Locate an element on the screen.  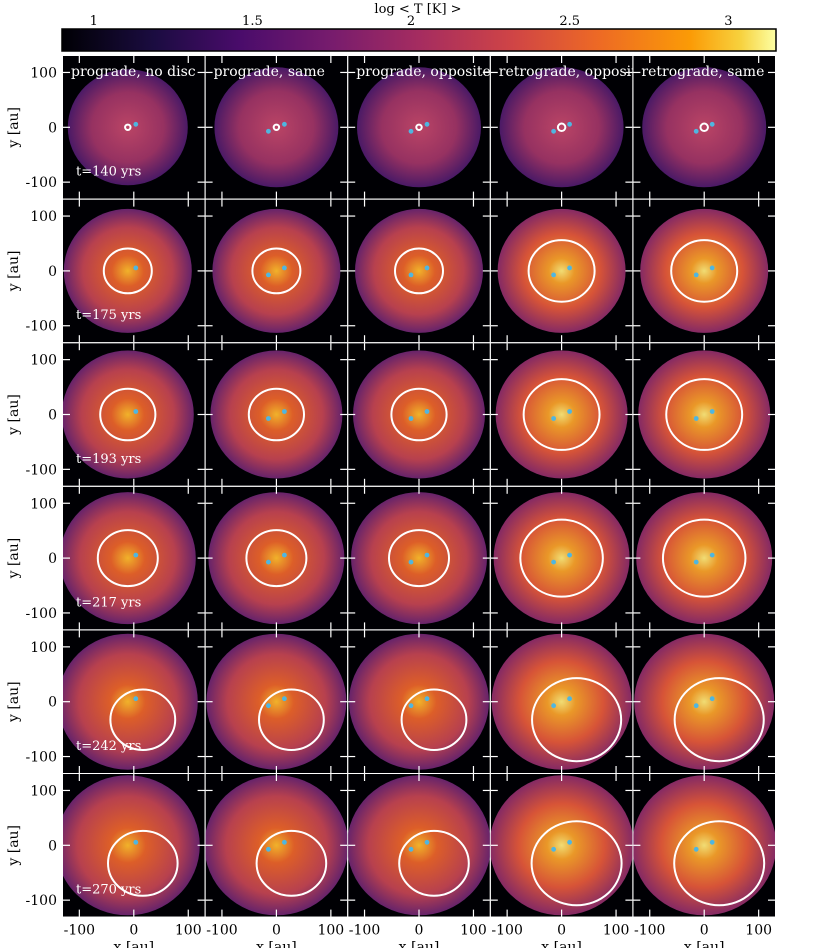
time-label: t=193 yrs is located at coordinates (108, 459).